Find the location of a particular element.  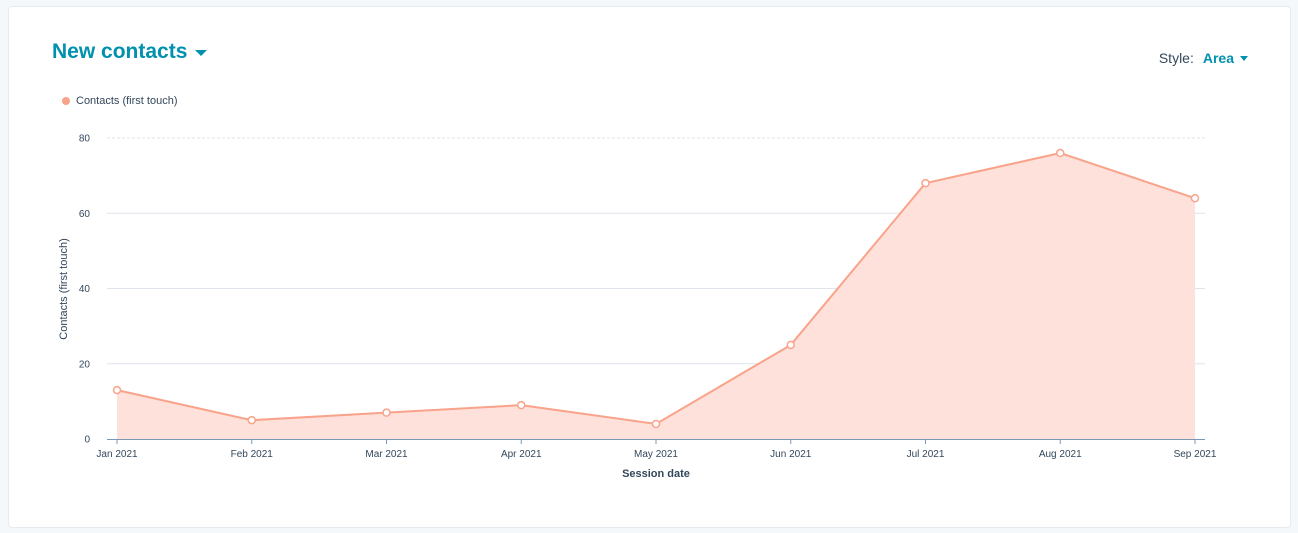

y-tick-label: 40 is located at coordinates (85, 289).